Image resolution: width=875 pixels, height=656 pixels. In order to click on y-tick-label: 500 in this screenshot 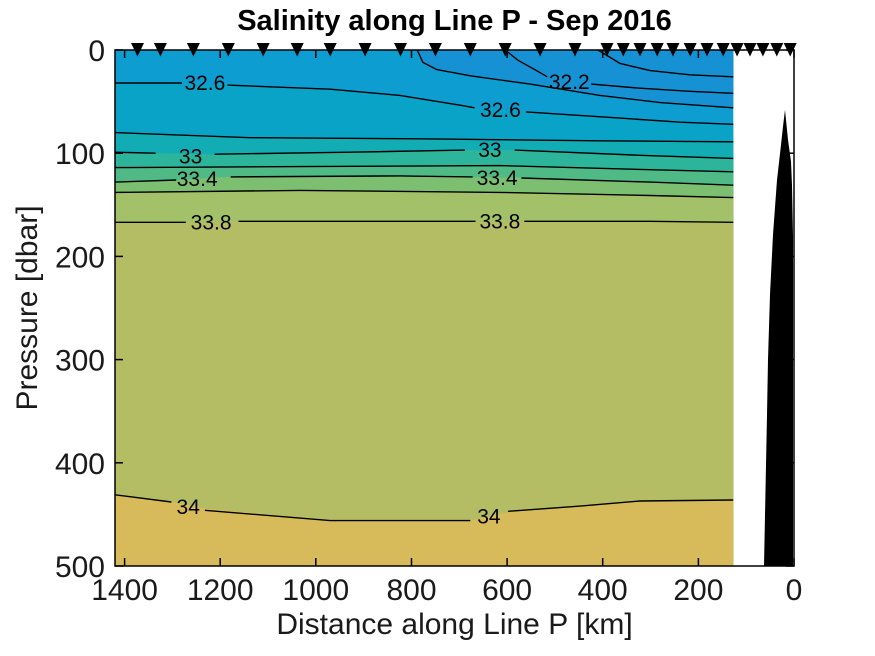, I will do `click(80, 567)`.